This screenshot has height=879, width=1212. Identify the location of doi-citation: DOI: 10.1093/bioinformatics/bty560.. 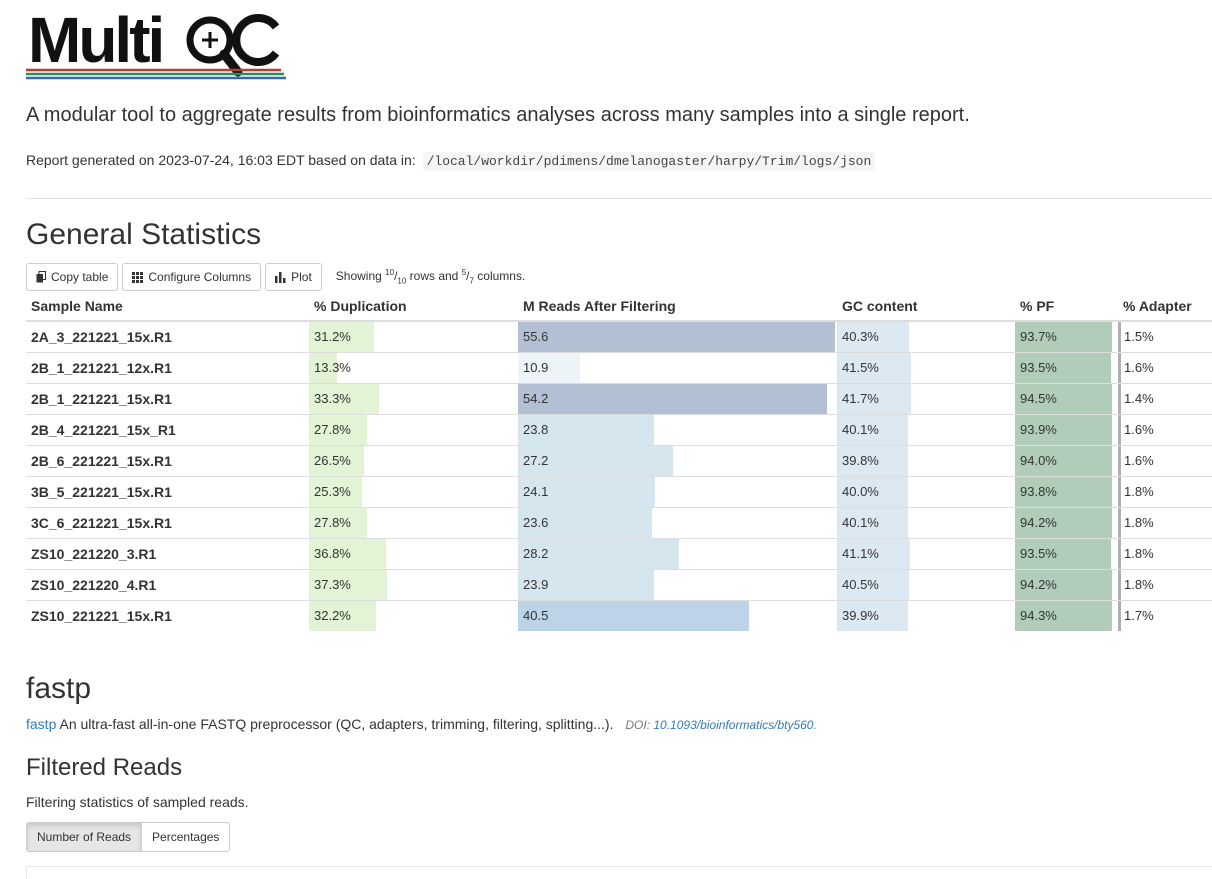
(721, 725).